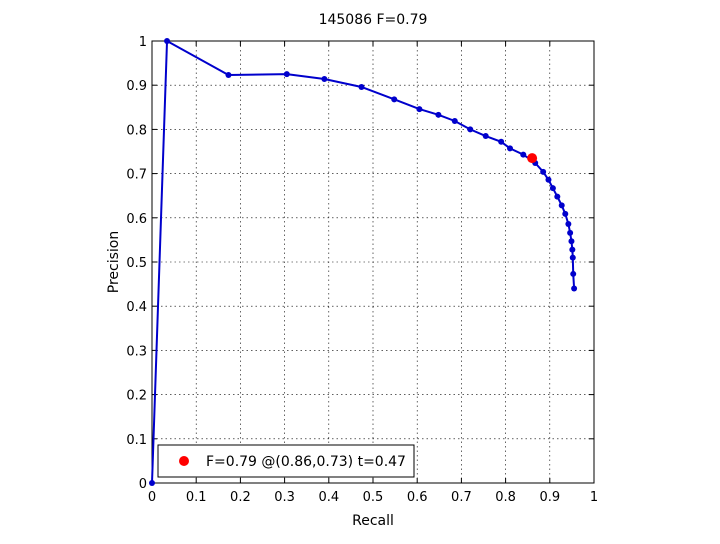  What do you see at coordinates (143, 484) in the screenshot?
I see `y-tick-label: 0` at bounding box center [143, 484].